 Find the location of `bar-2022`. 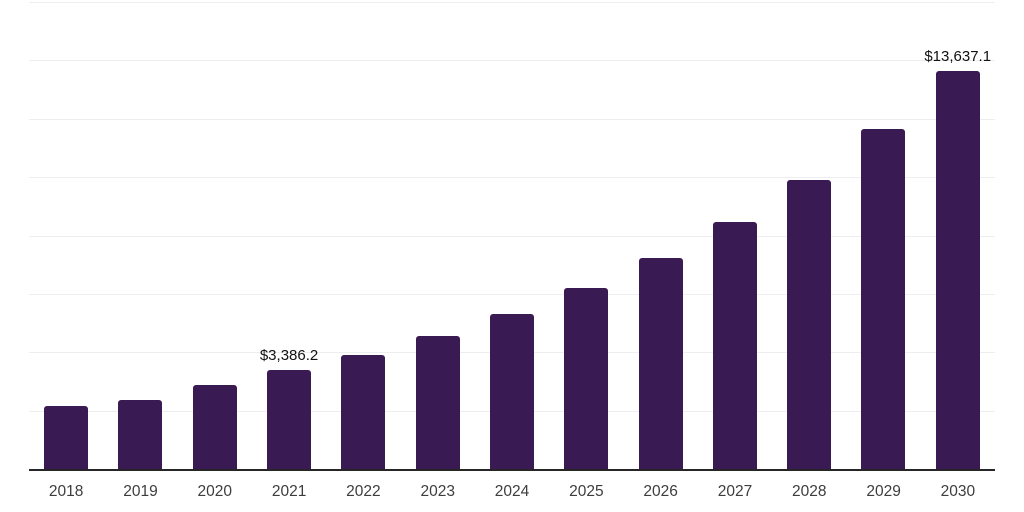

bar-2022 is located at coordinates (363, 411).